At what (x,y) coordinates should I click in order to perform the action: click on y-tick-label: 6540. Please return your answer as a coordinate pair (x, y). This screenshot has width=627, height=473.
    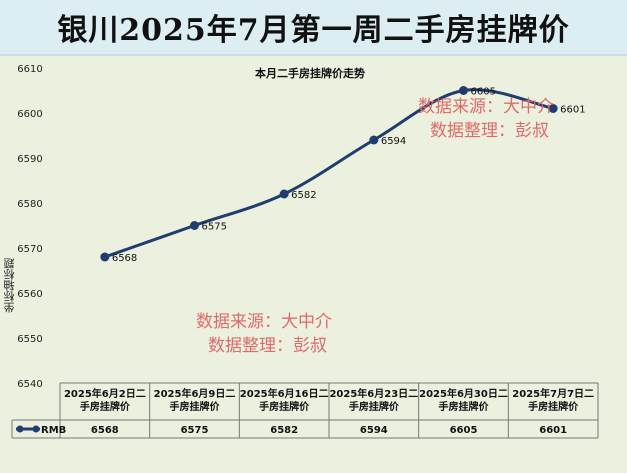
    Looking at the image, I should click on (29, 384).